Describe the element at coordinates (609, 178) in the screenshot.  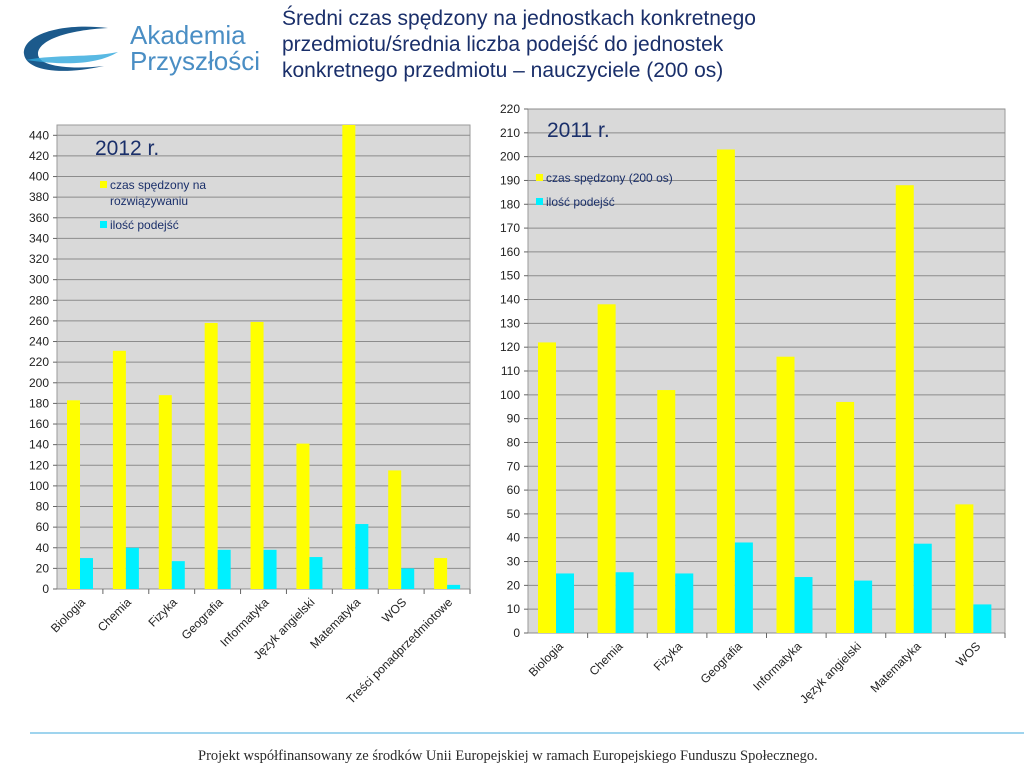
I see `legend-label: czas spędzony (200 os)` at that location.